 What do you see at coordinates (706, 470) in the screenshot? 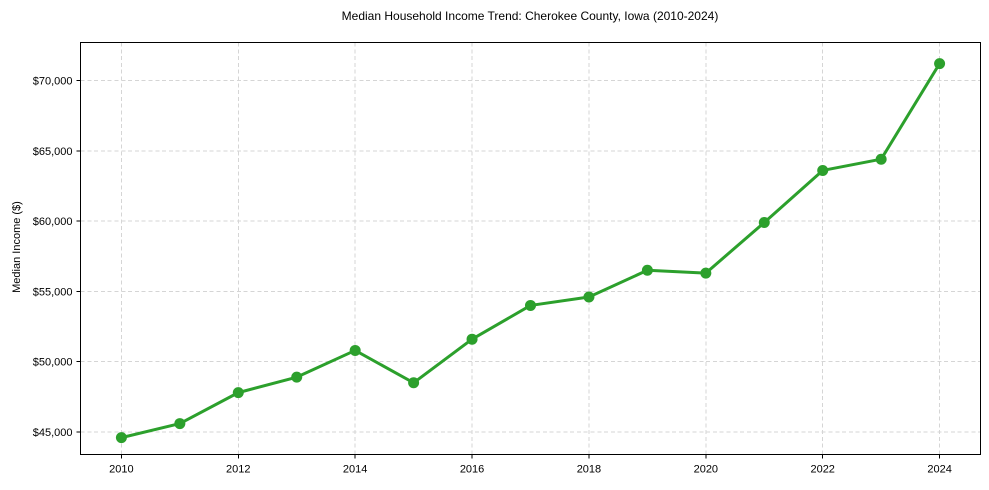
I see `x-tick-label: 2020` at bounding box center [706, 470].